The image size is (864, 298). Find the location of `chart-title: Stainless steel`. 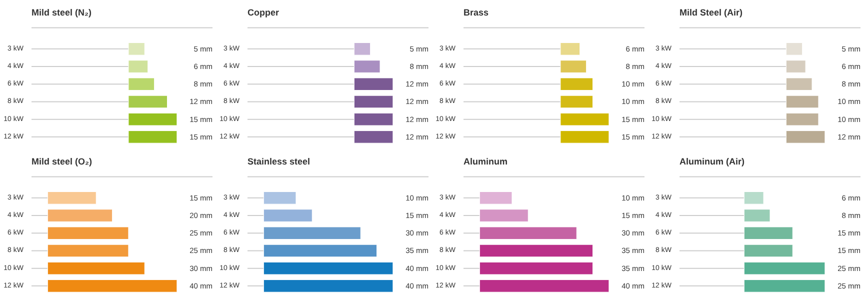

chart-title: Stainless steel is located at coordinates (279, 161).